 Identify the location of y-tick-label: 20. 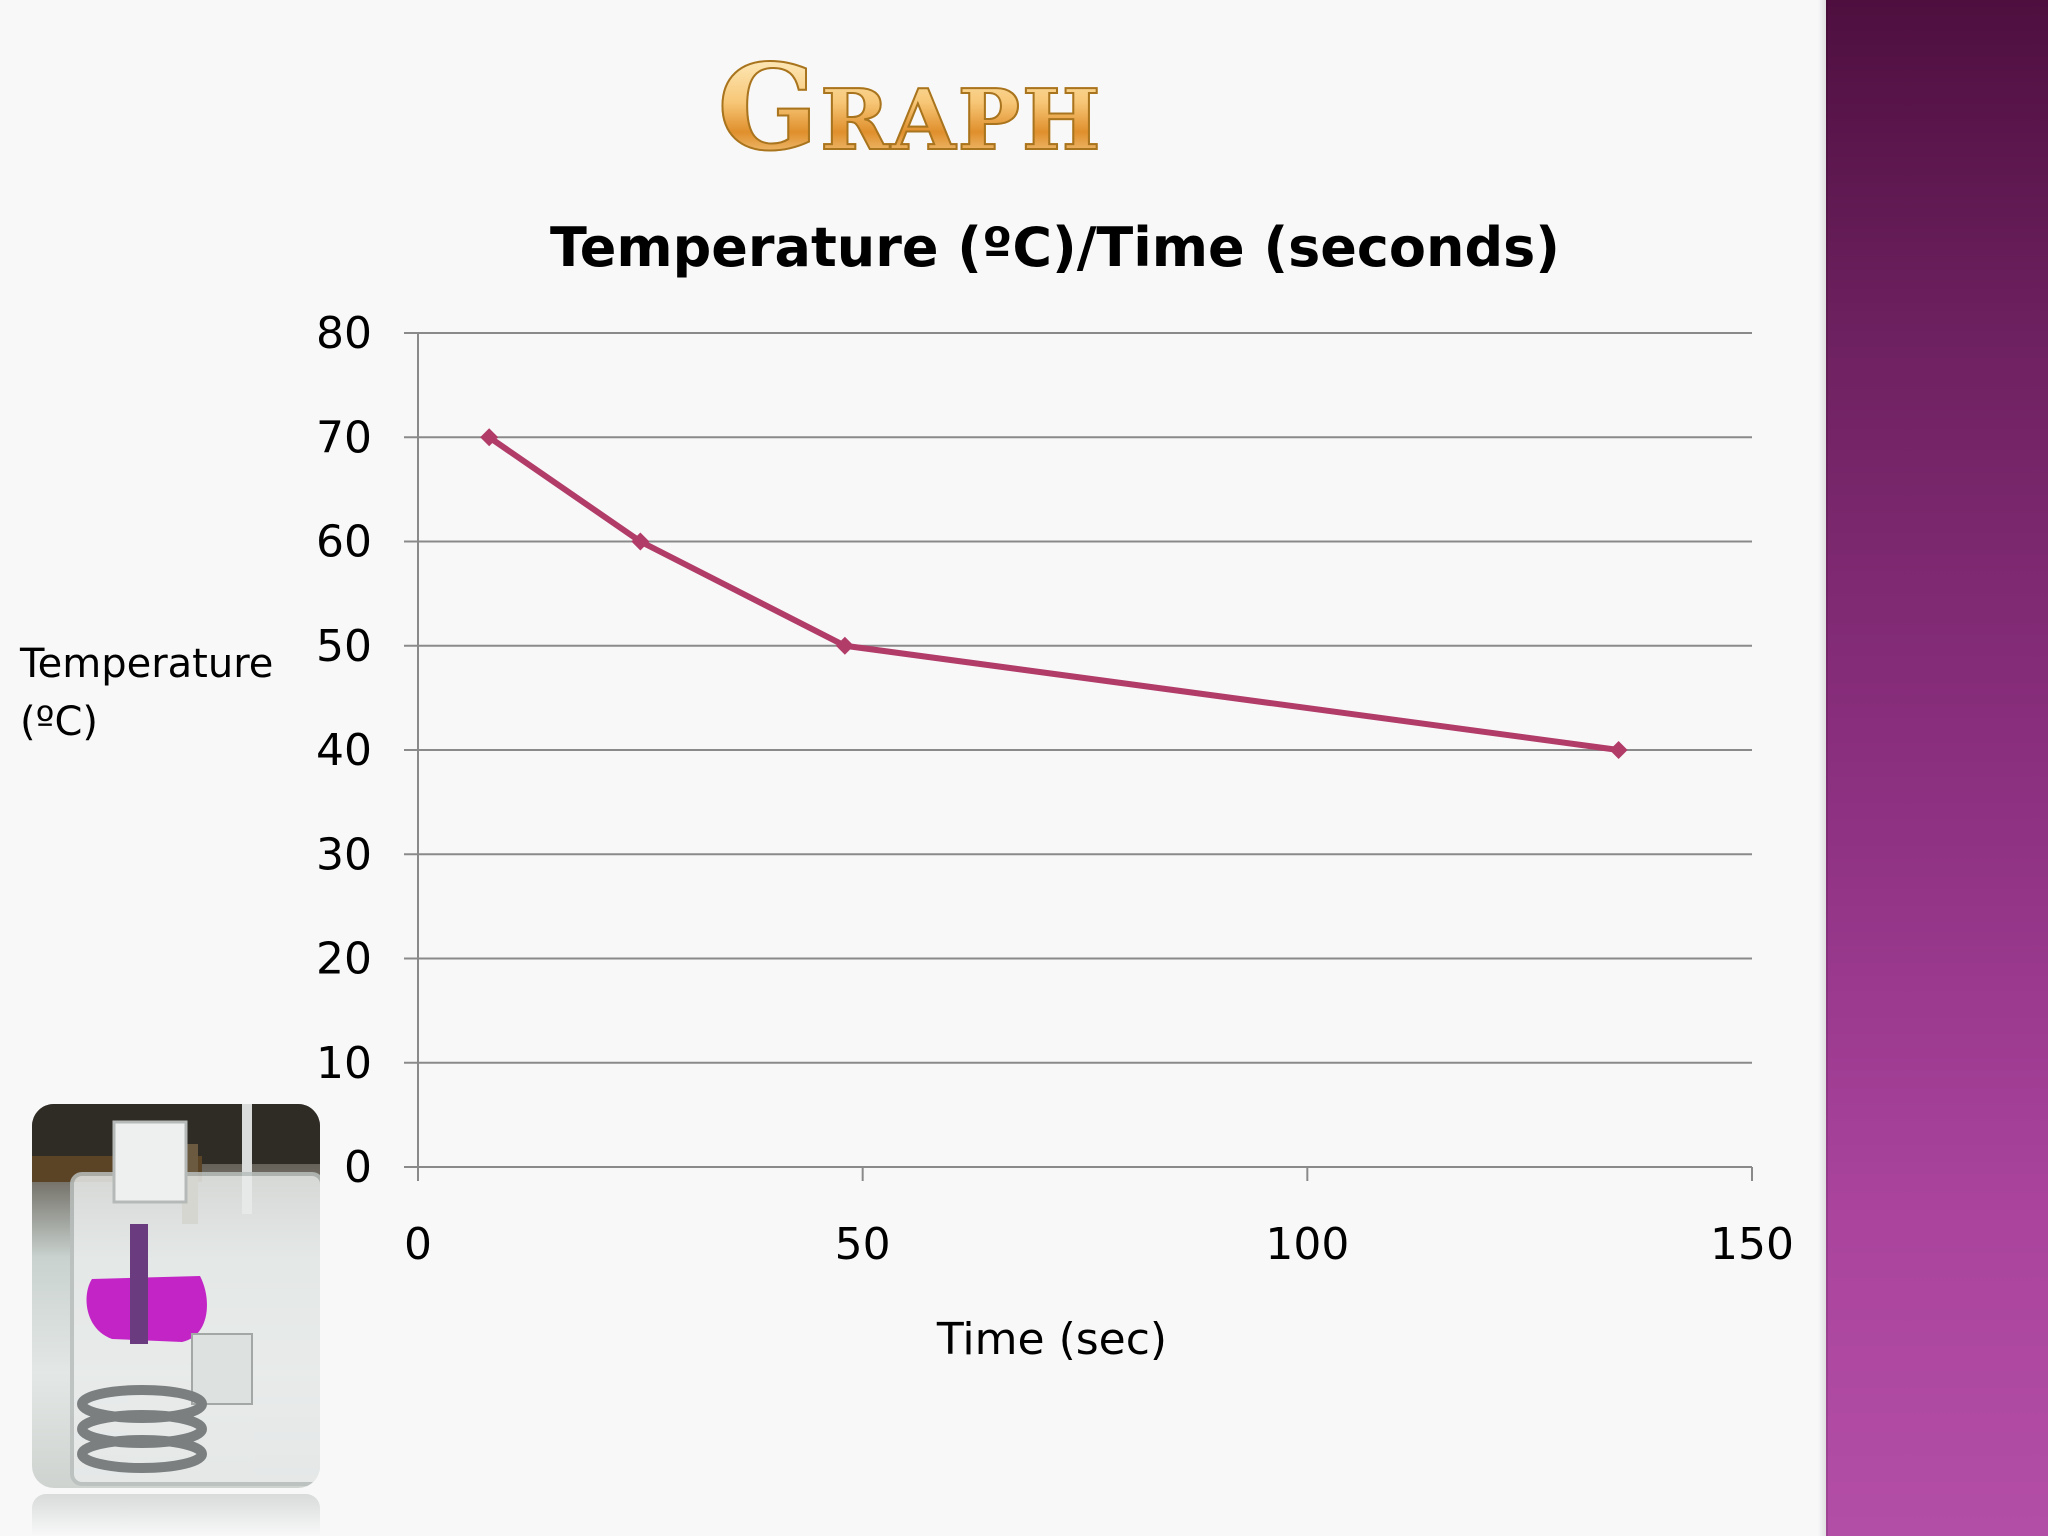
(344, 959).